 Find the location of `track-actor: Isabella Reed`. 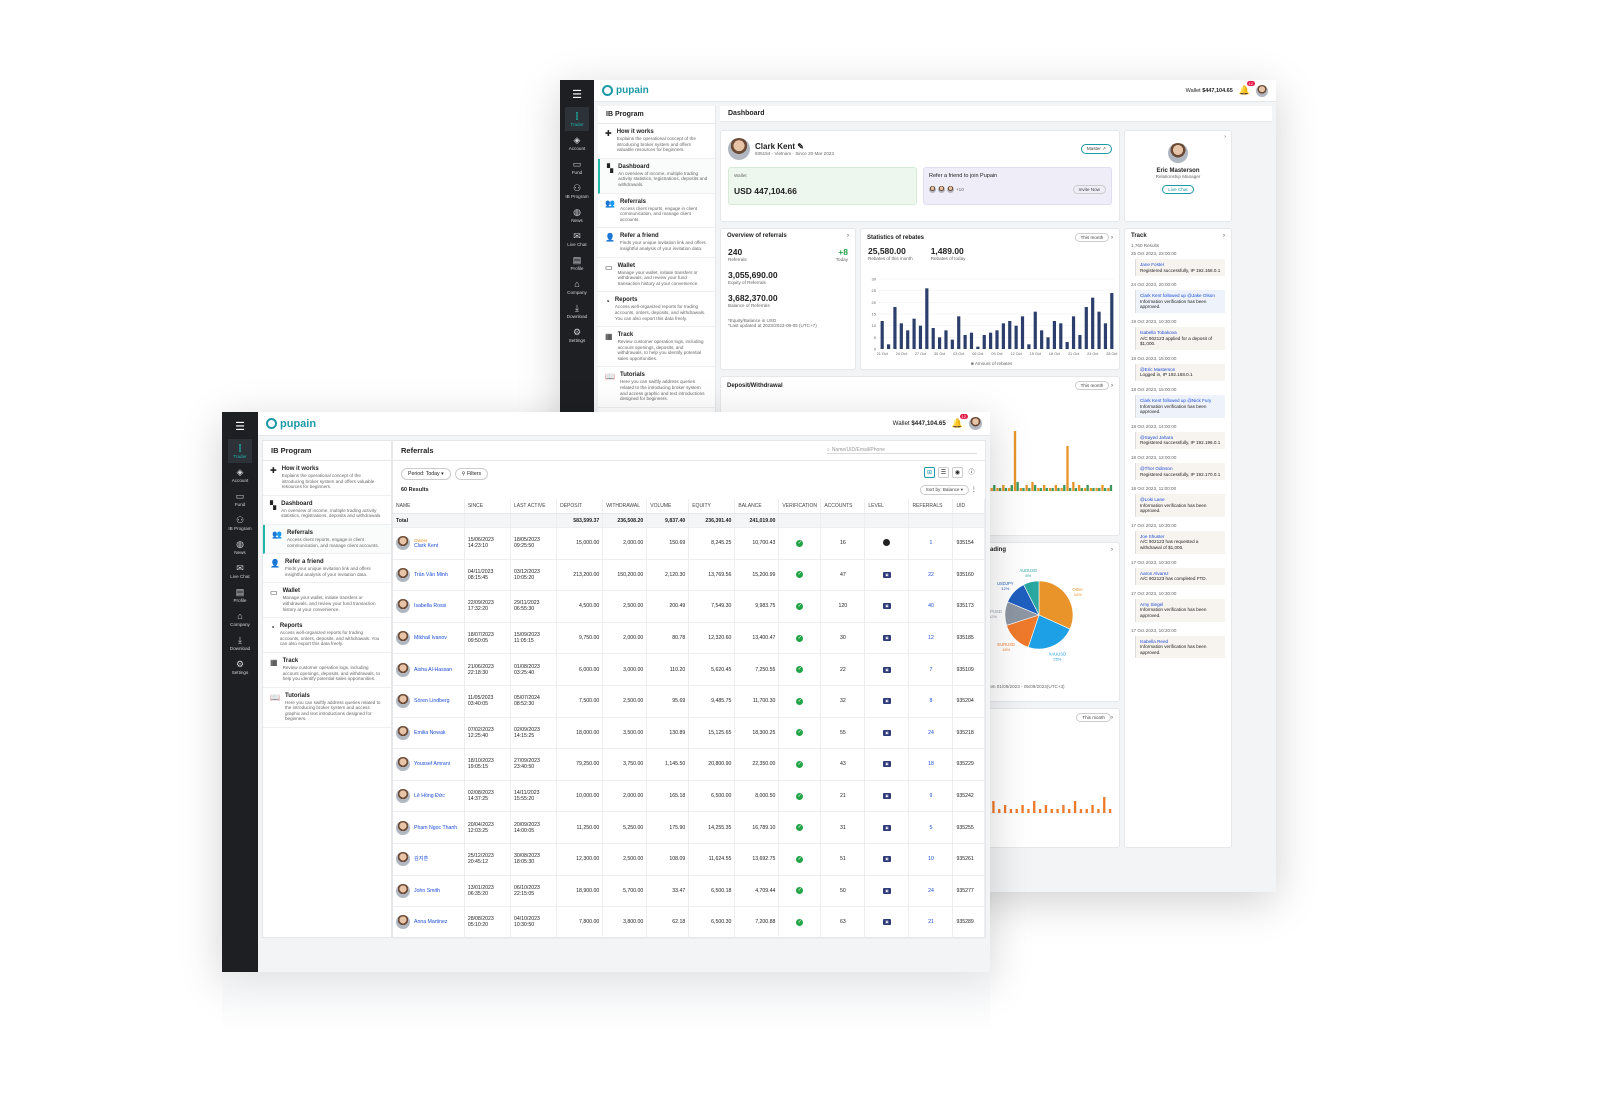

track-actor: Isabella Reed is located at coordinates (1154, 641).